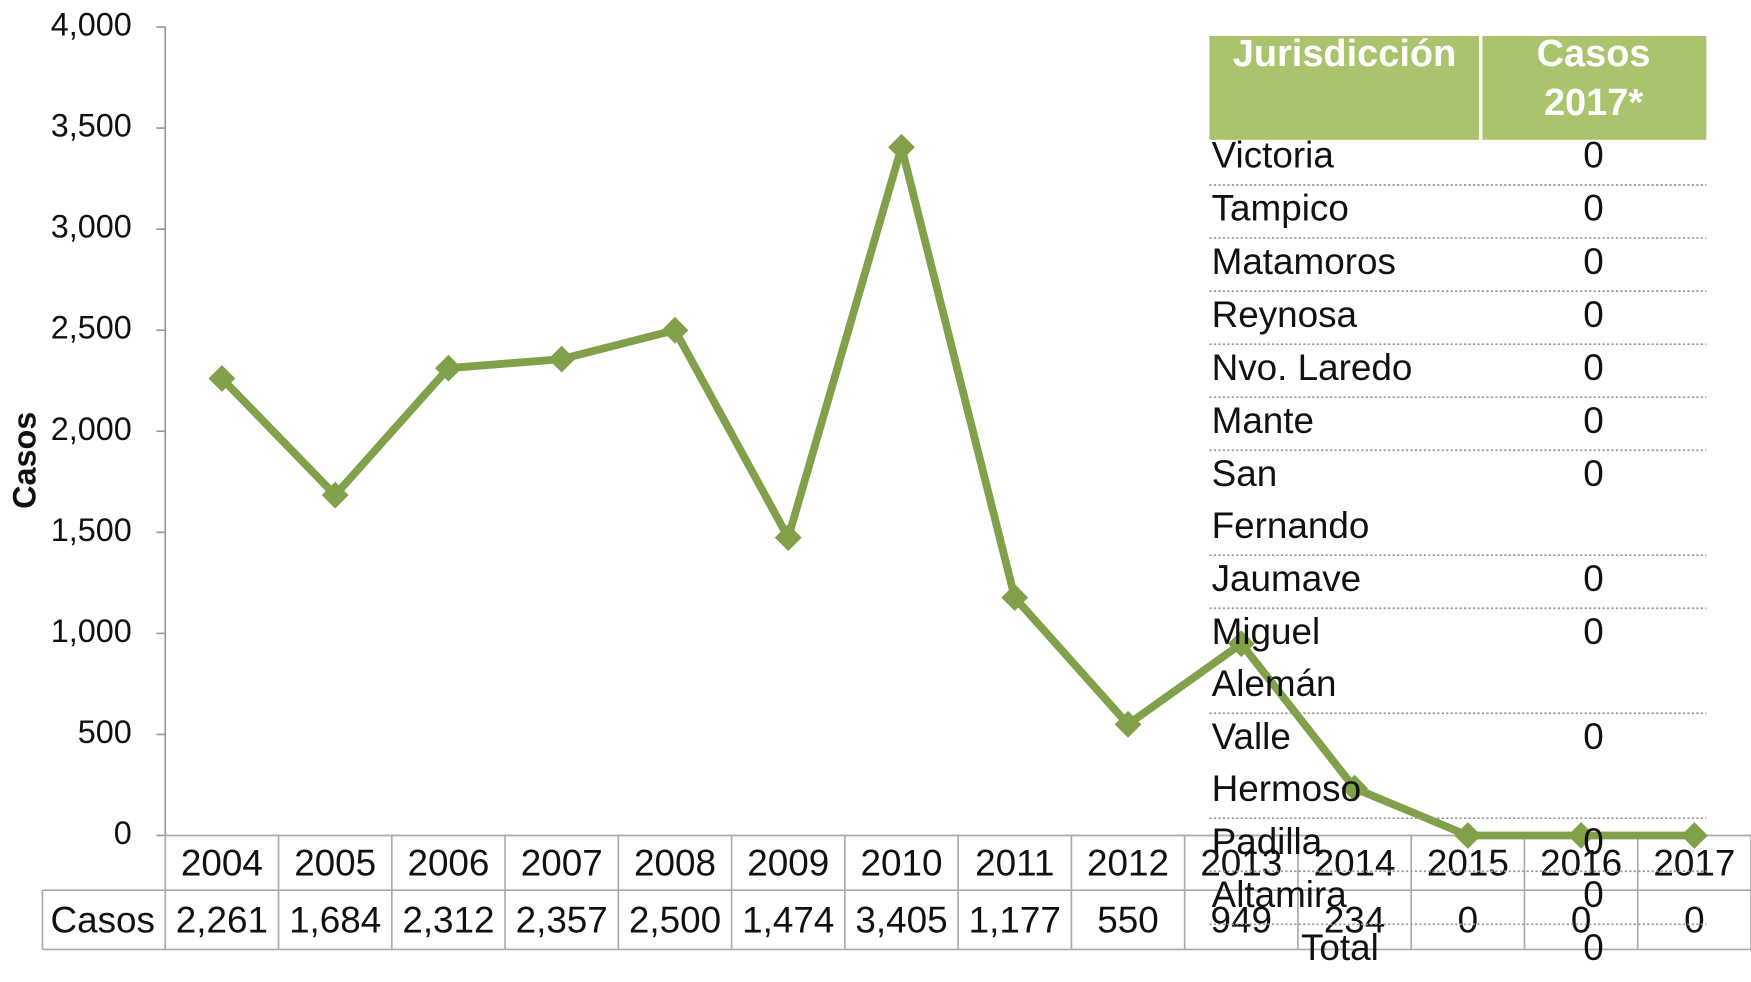 The image size is (1751, 982). What do you see at coordinates (1304, 261) in the screenshot?
I see `table-cell: Matamoros` at bounding box center [1304, 261].